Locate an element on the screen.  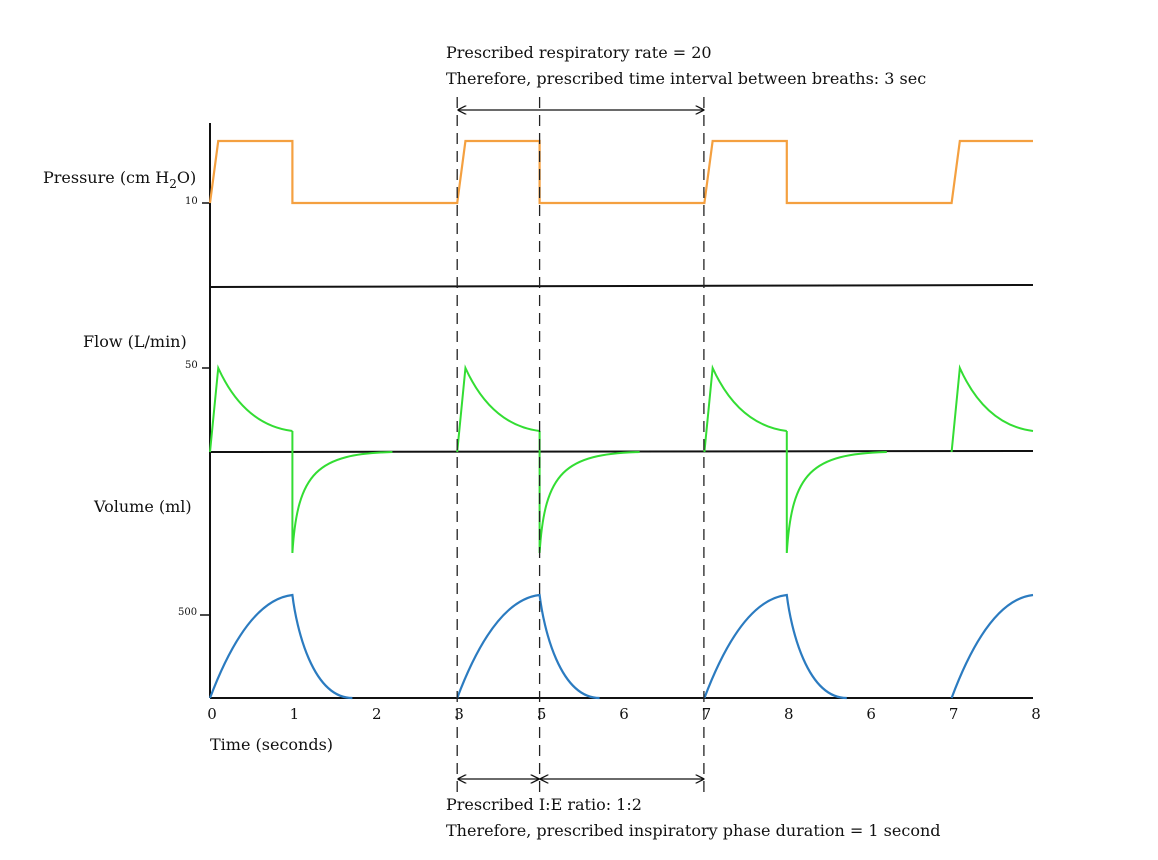
x-tick-label-6: 6 is located at coordinates (624, 714).